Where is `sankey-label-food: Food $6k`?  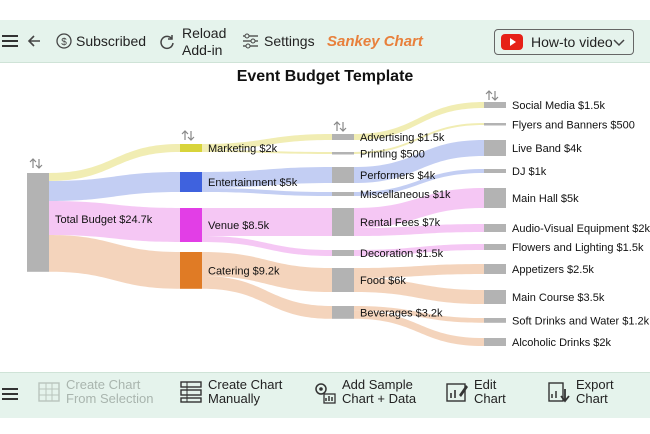
sankey-label-food: Food $6k is located at coordinates (383, 281).